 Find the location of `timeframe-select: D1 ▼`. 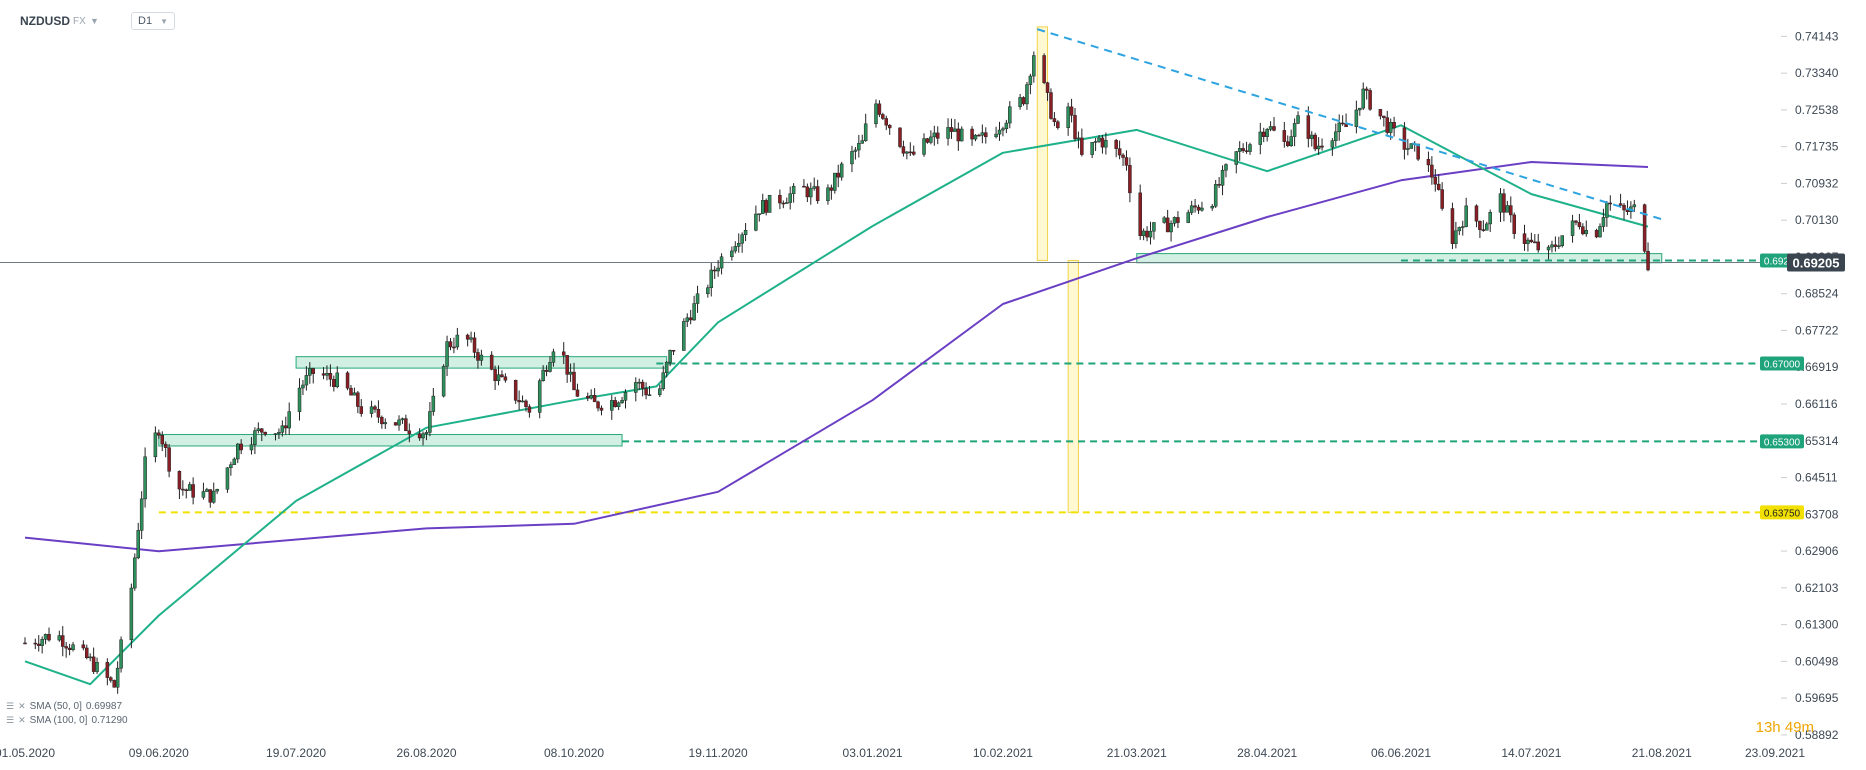

timeframe-select: D1 ▼ is located at coordinates (153, 21).